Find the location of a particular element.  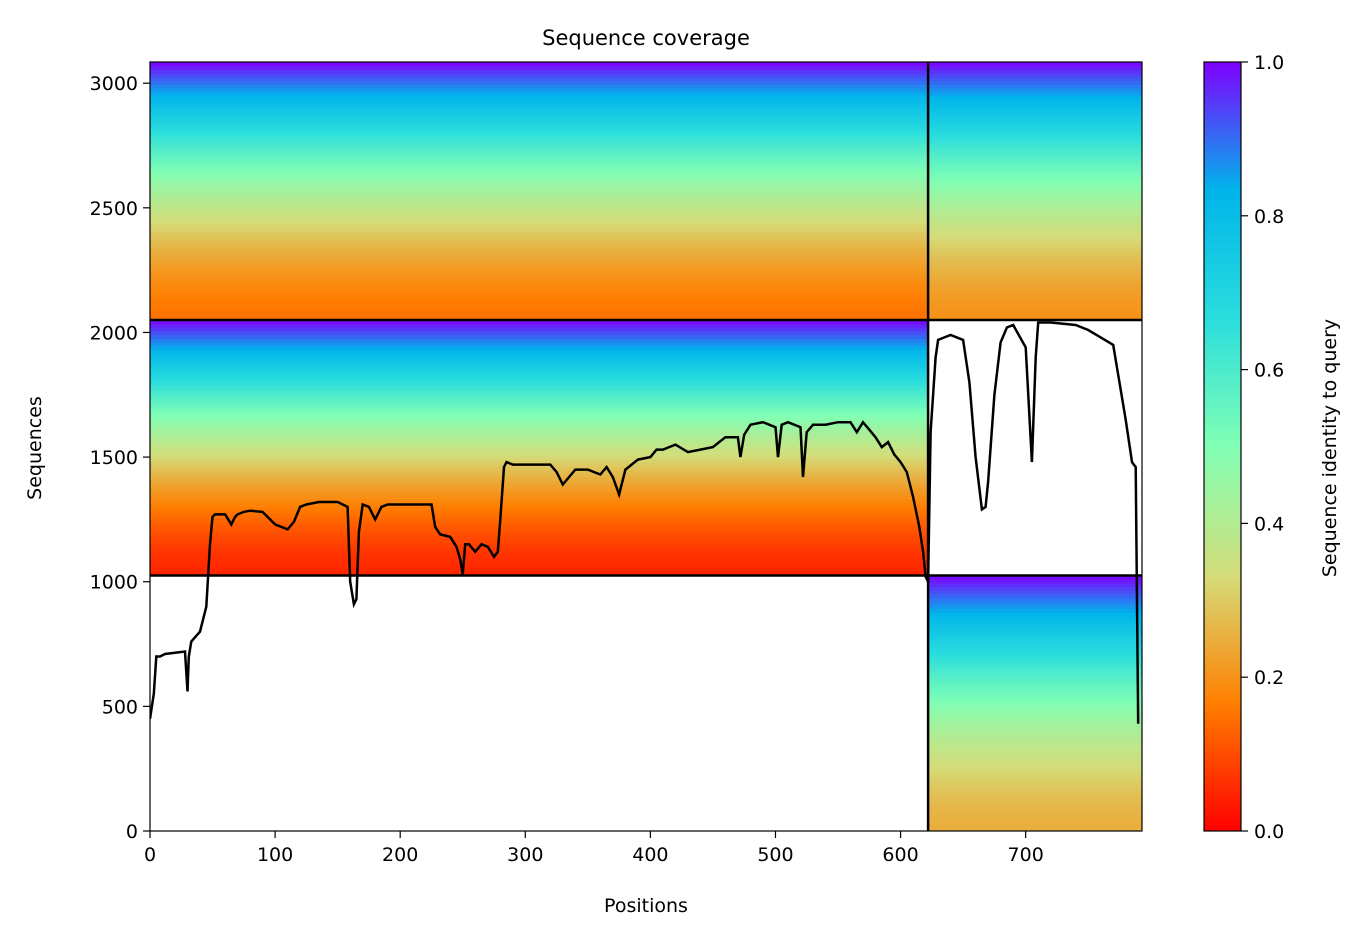

x-tick-label: 500 is located at coordinates (775, 855).